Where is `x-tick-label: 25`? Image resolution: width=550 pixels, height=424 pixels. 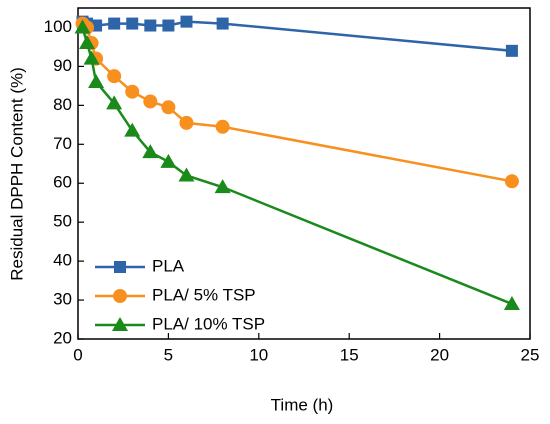 x-tick-label: 25 is located at coordinates (530, 354).